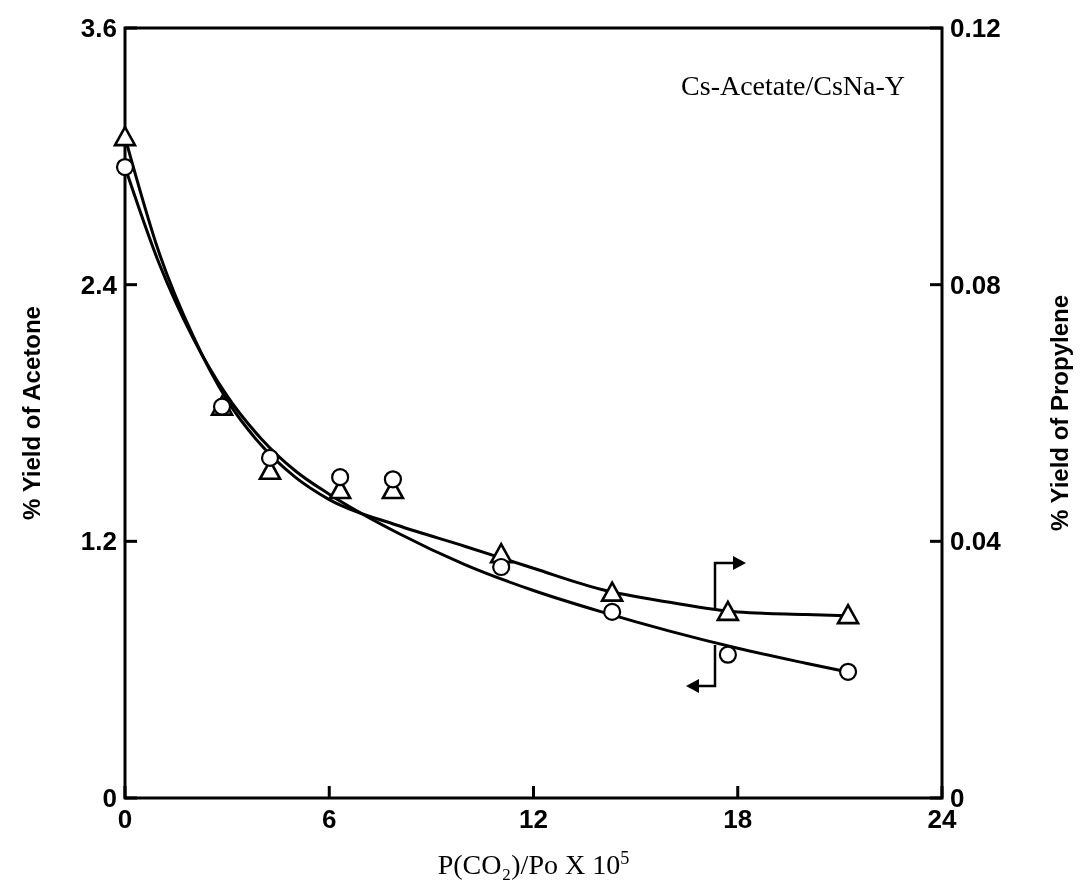 This screenshot has width=1083, height=888. What do you see at coordinates (1059, 413) in the screenshot?
I see `y2-axis-title: % Yield of Propylene` at bounding box center [1059, 413].